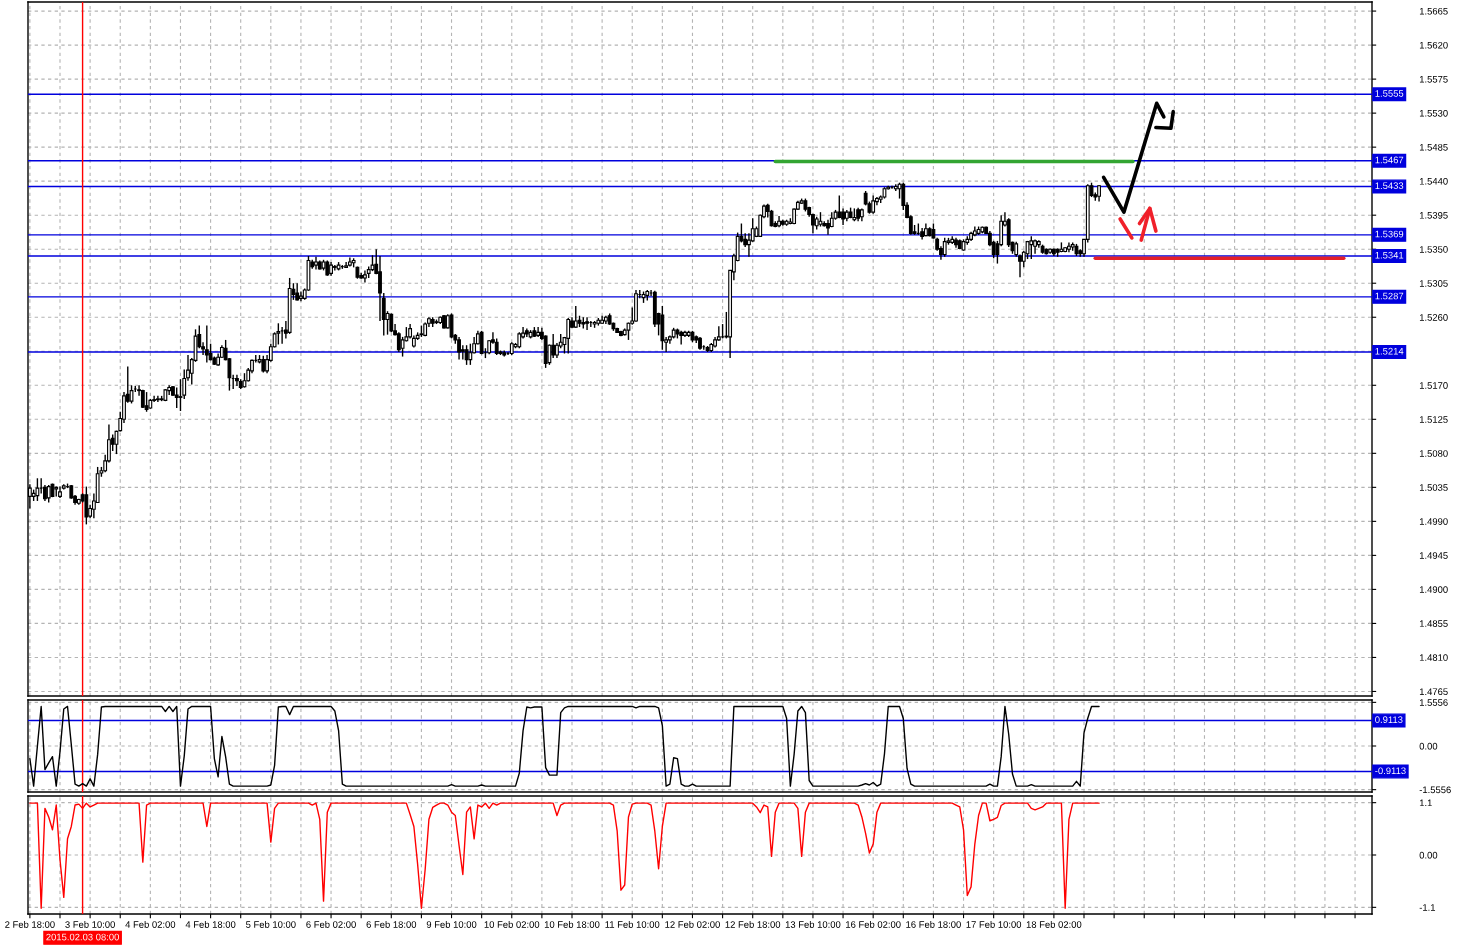 This screenshot has width=1467, height=951. What do you see at coordinates (1389, 296) in the screenshot?
I see `ref-line-label: 1.5287` at bounding box center [1389, 296].